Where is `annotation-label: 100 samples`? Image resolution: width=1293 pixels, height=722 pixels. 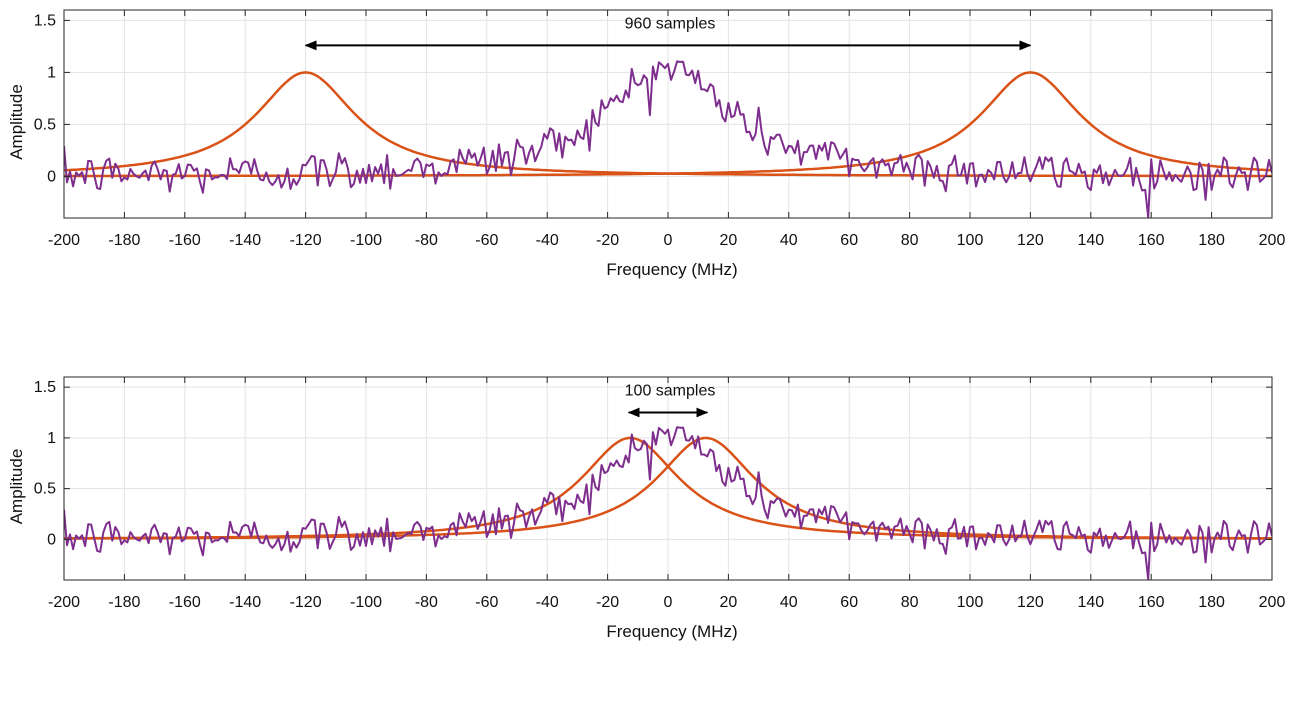
annotation-label: 100 samples is located at coordinates (670, 391).